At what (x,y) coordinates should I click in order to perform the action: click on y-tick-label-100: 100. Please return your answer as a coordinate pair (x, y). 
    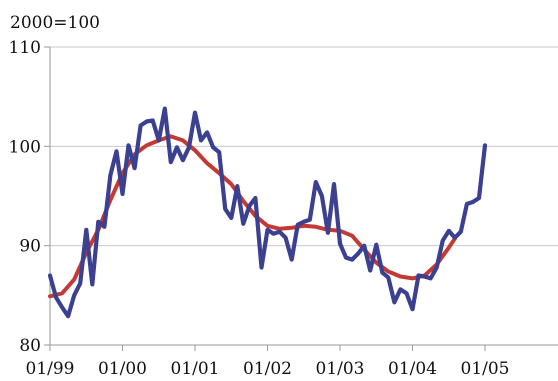
    Looking at the image, I should click on (25, 147).